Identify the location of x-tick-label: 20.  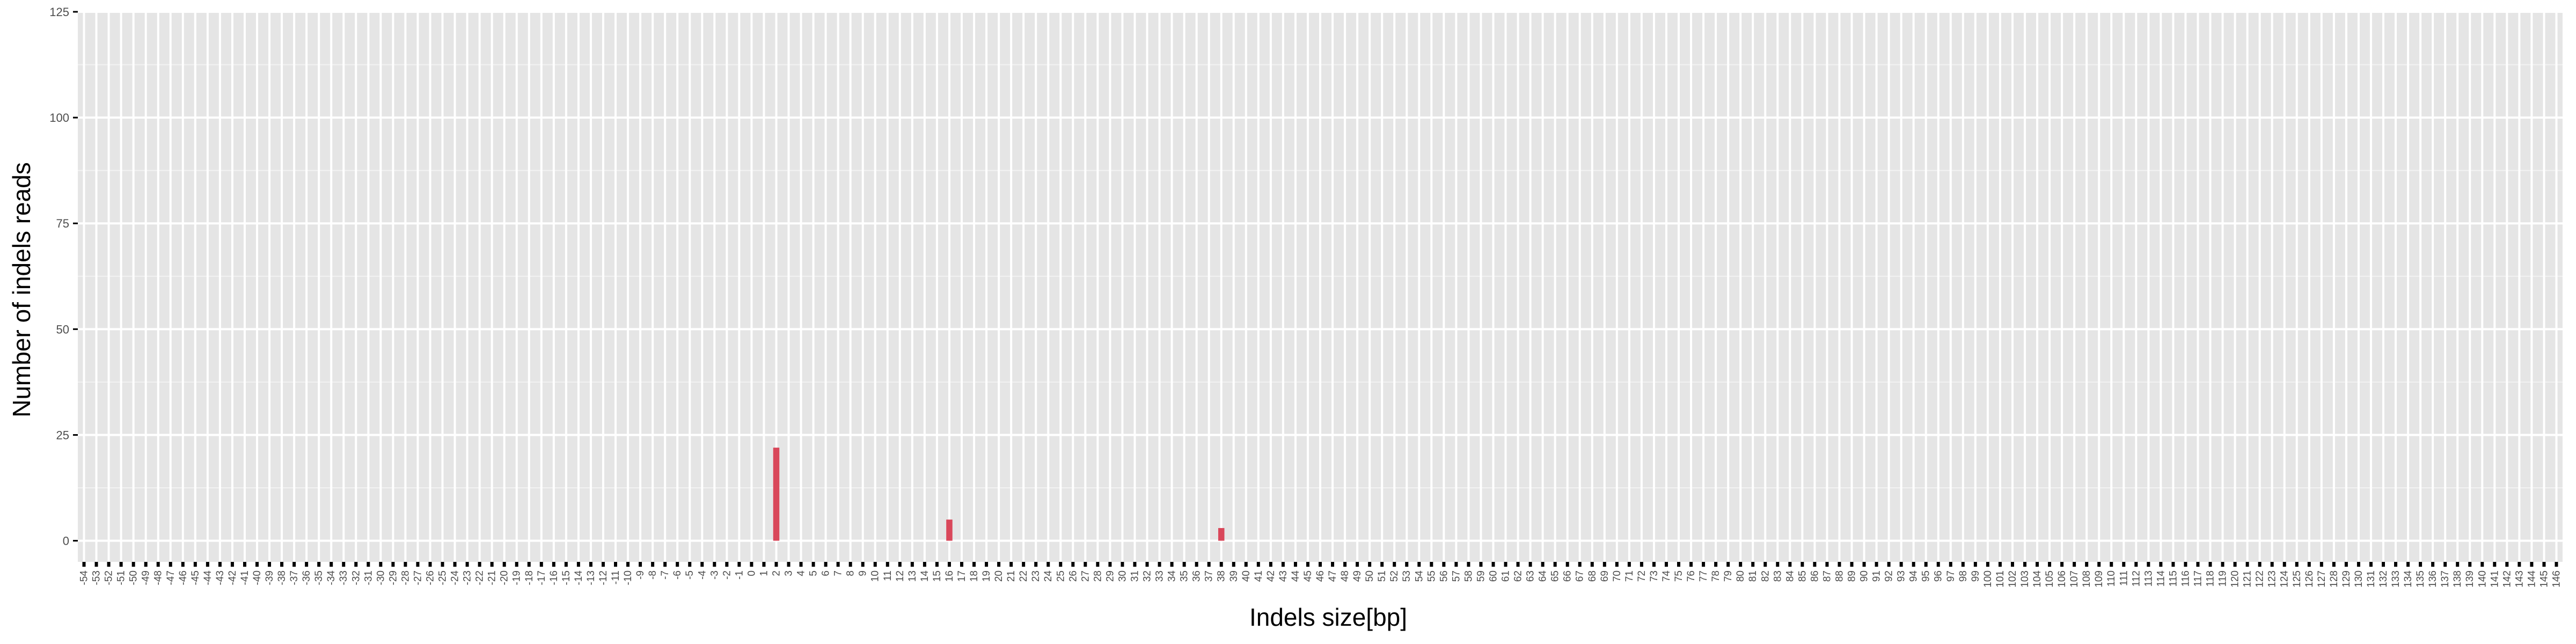
(999, 576).